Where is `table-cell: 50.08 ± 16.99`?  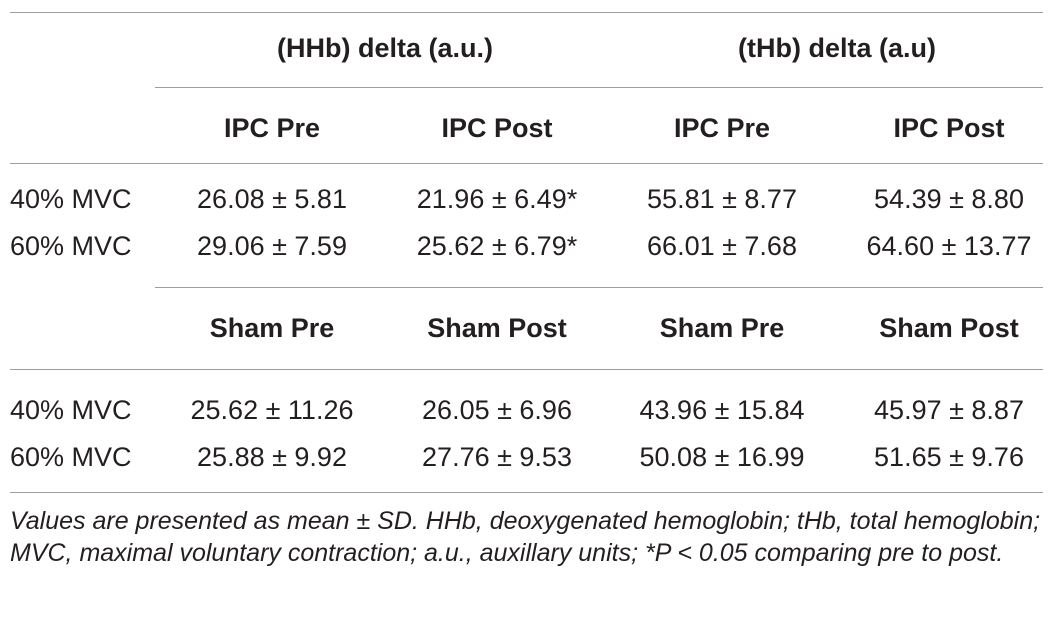 table-cell: 50.08 ± 16.99 is located at coordinates (722, 457).